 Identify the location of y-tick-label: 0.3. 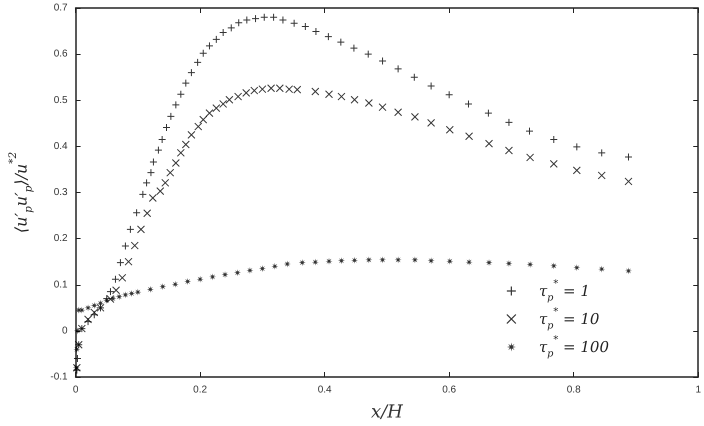
(61, 192).